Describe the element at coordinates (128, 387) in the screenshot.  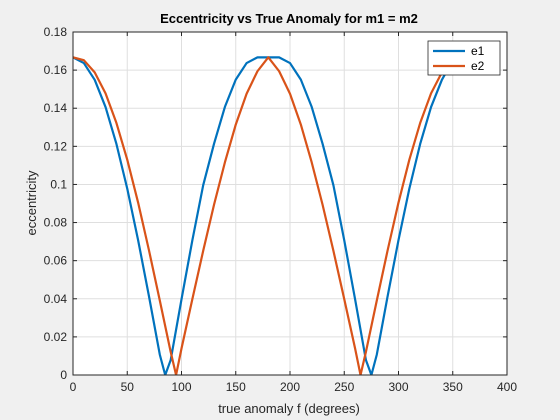
I see `x-tick-label: 50` at that location.